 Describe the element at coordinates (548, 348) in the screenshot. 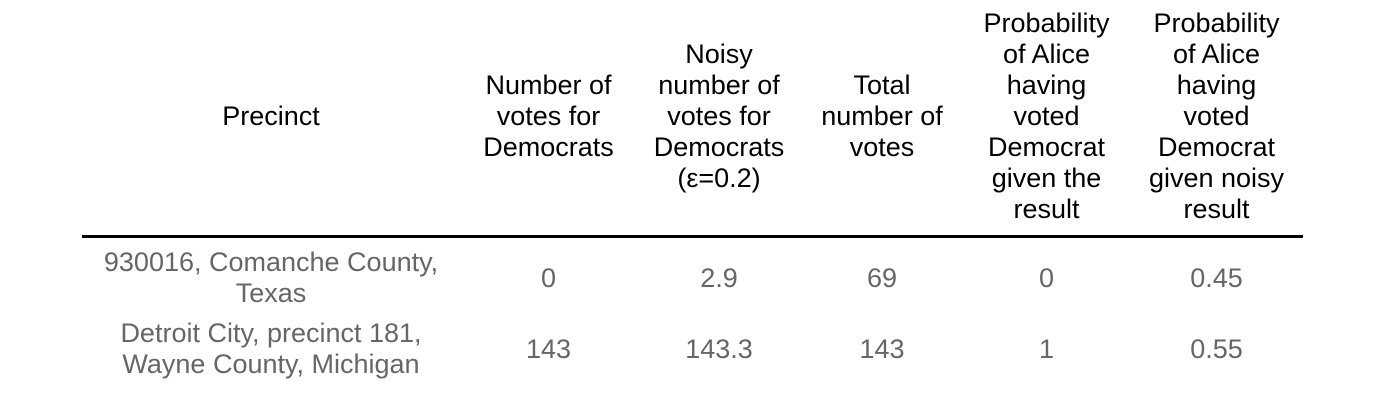

I see `cell-votes-democrats: 143` at that location.